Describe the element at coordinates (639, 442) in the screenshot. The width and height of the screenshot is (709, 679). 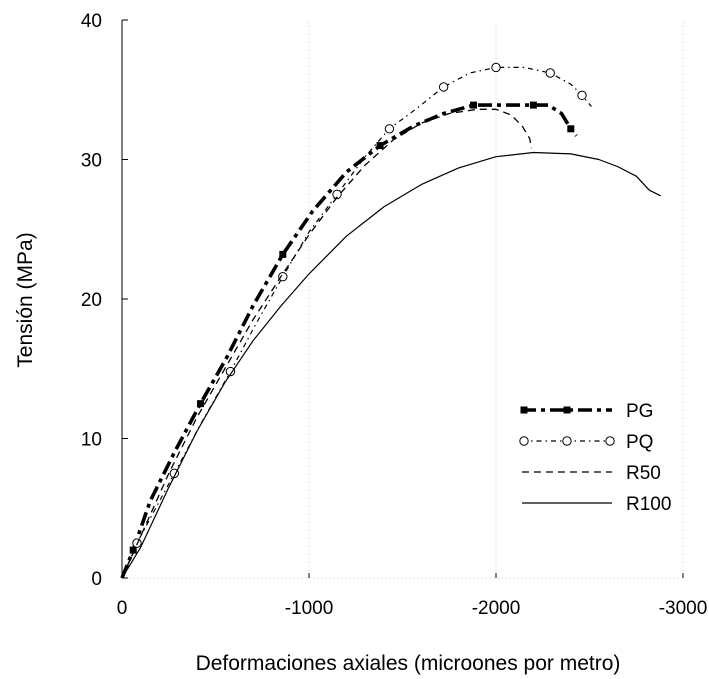
I see `legend-label-pq: PQ` at that location.